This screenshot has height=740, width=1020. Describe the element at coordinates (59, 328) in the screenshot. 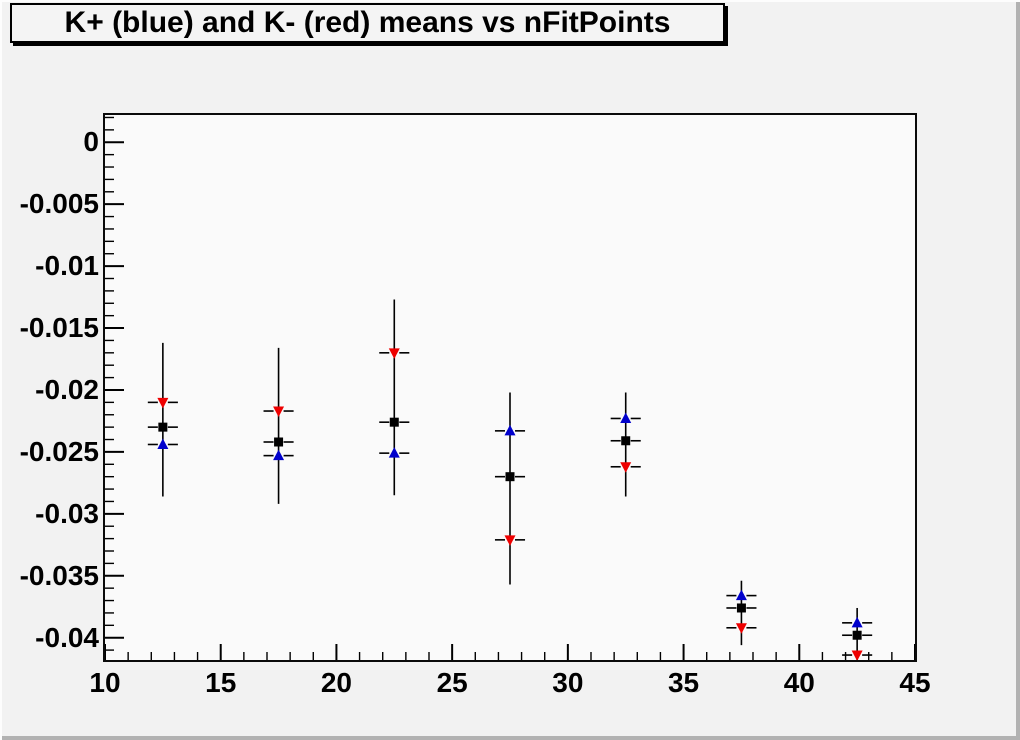

I see `y-tick-label: -0.015` at that location.